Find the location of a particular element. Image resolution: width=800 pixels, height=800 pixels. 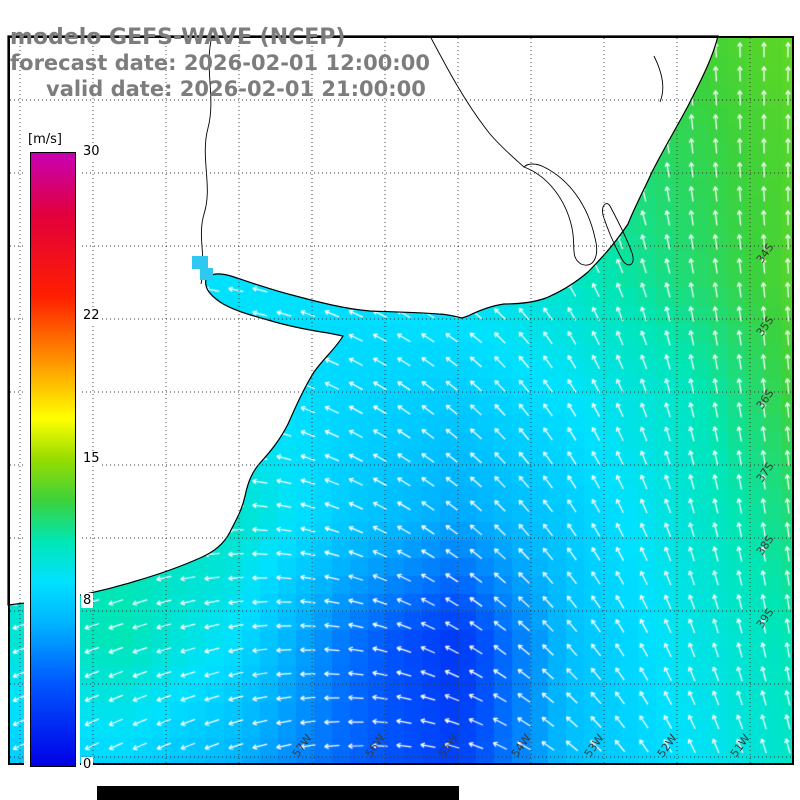

colorbar-gradient is located at coordinates (53, 459).